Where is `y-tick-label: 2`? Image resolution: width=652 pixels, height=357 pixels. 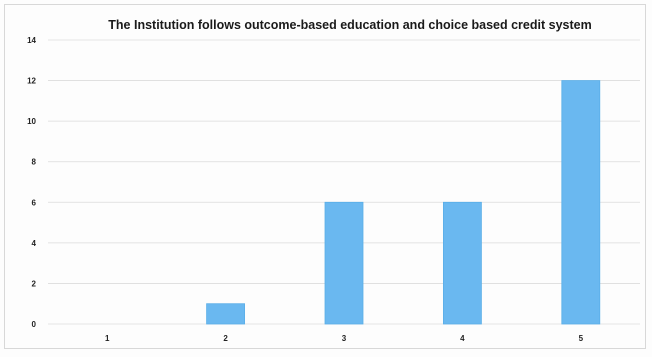
y-tick-label: 2 is located at coordinates (34, 283).